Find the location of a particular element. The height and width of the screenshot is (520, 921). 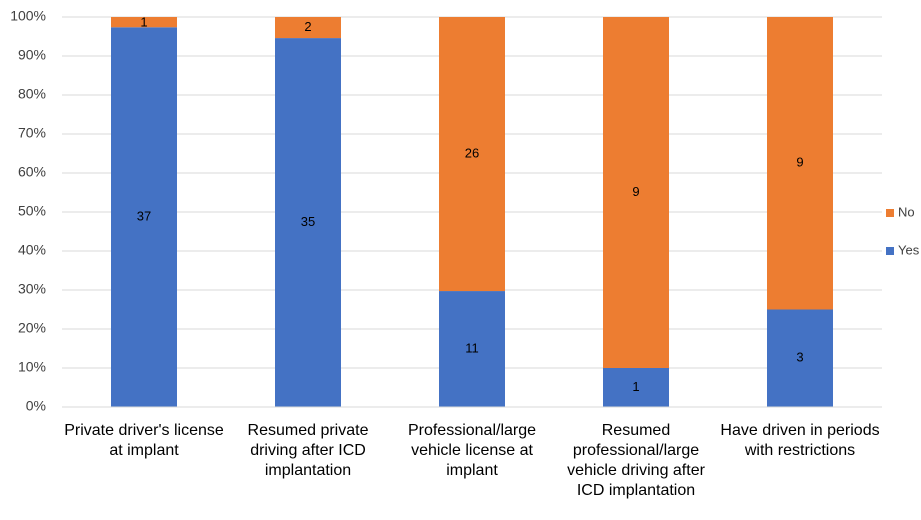

x-tick-label: Private driver's license at implant is located at coordinates (144, 440).